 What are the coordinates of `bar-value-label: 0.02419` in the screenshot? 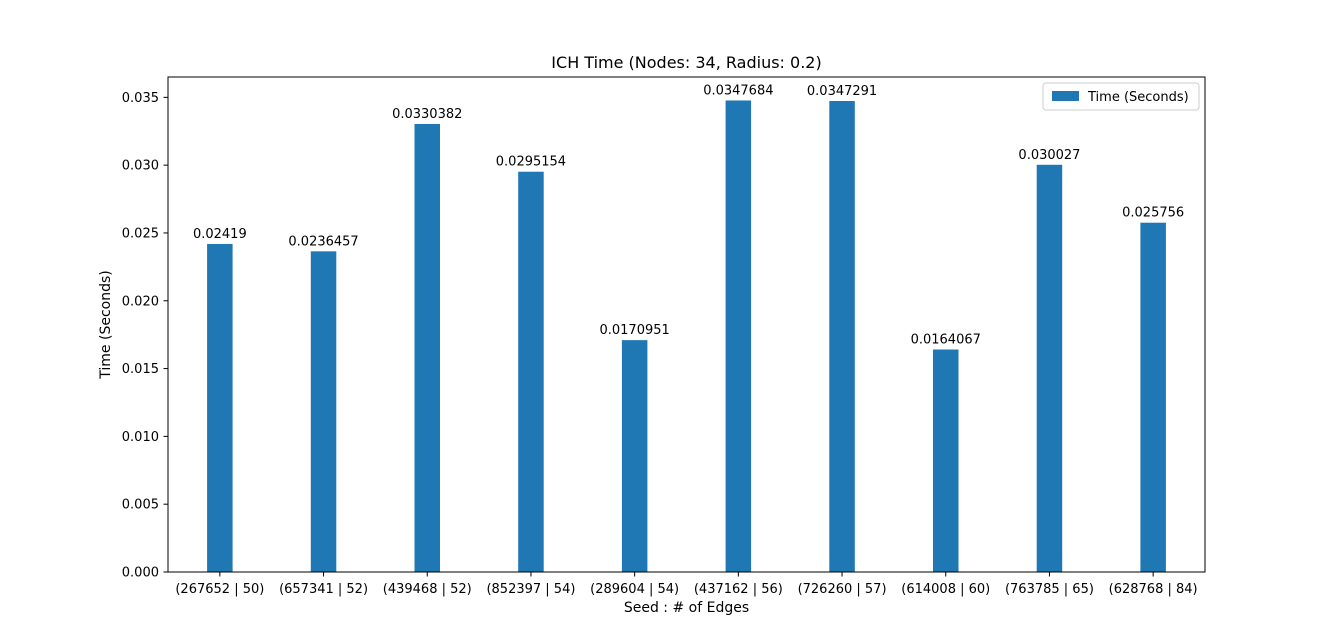 It's located at (220, 234).